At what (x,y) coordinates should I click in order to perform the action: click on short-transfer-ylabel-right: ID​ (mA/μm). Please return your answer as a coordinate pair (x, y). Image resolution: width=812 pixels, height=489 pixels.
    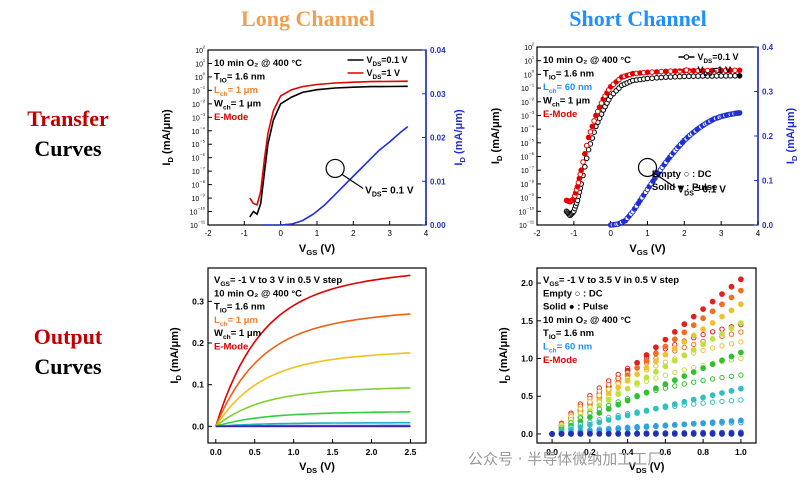
    Looking at the image, I should click on (792, 136).